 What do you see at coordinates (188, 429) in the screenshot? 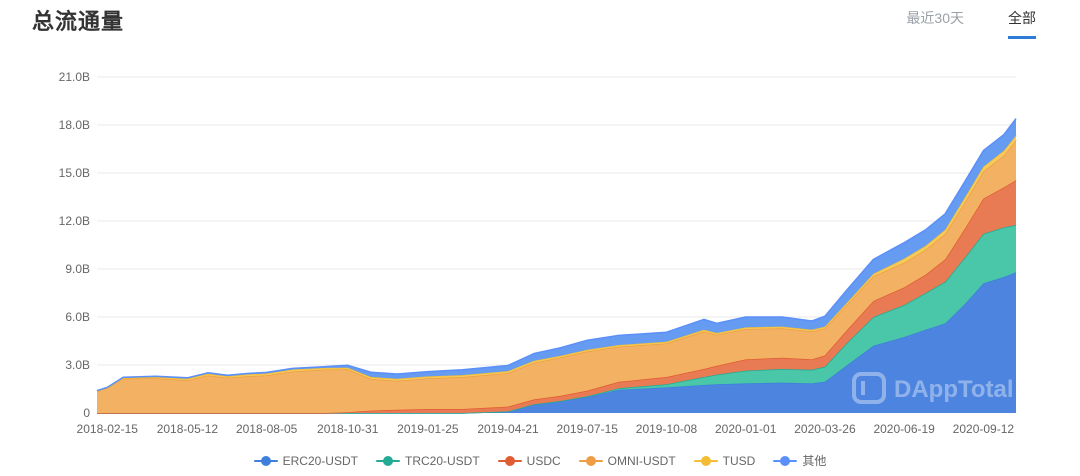
I see `x-axis-tick-label: 2018-05-12` at bounding box center [188, 429].